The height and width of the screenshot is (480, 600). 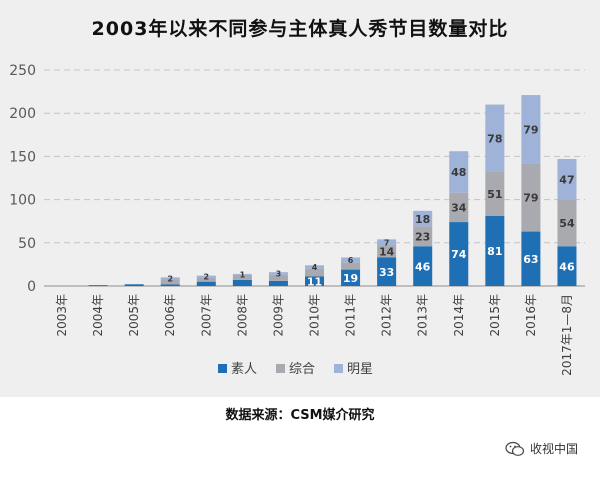 I want to click on data-label: 4, so click(x=315, y=267).